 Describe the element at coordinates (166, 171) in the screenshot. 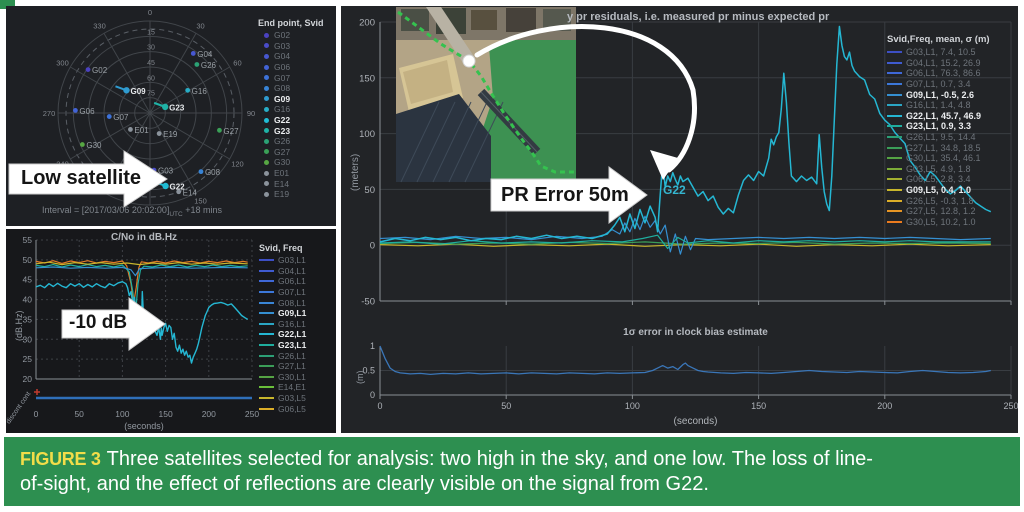

I see `svg-text: G03` at that location.